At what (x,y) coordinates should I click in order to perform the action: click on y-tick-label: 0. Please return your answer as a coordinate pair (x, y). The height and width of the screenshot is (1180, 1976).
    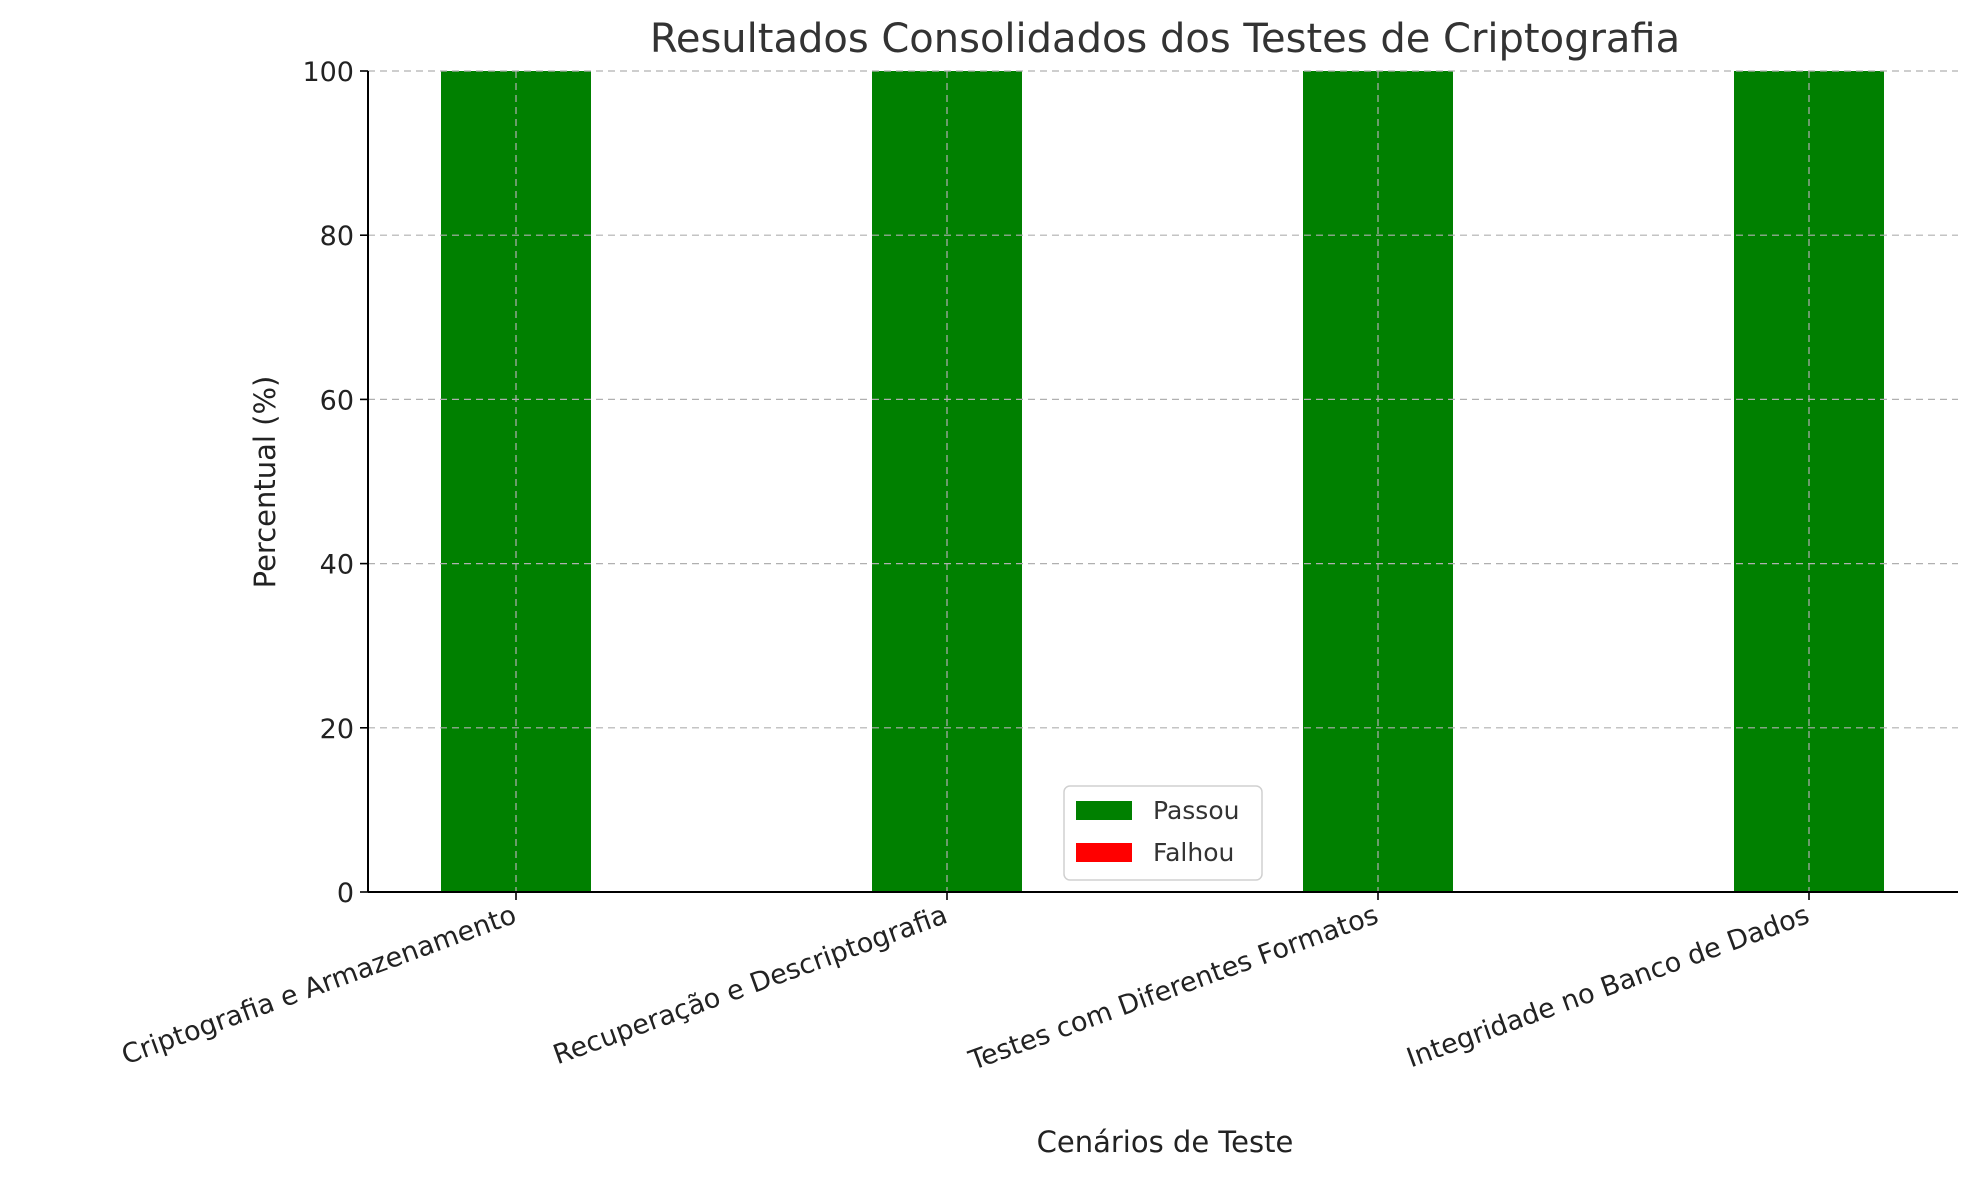
    Looking at the image, I should click on (345, 893).